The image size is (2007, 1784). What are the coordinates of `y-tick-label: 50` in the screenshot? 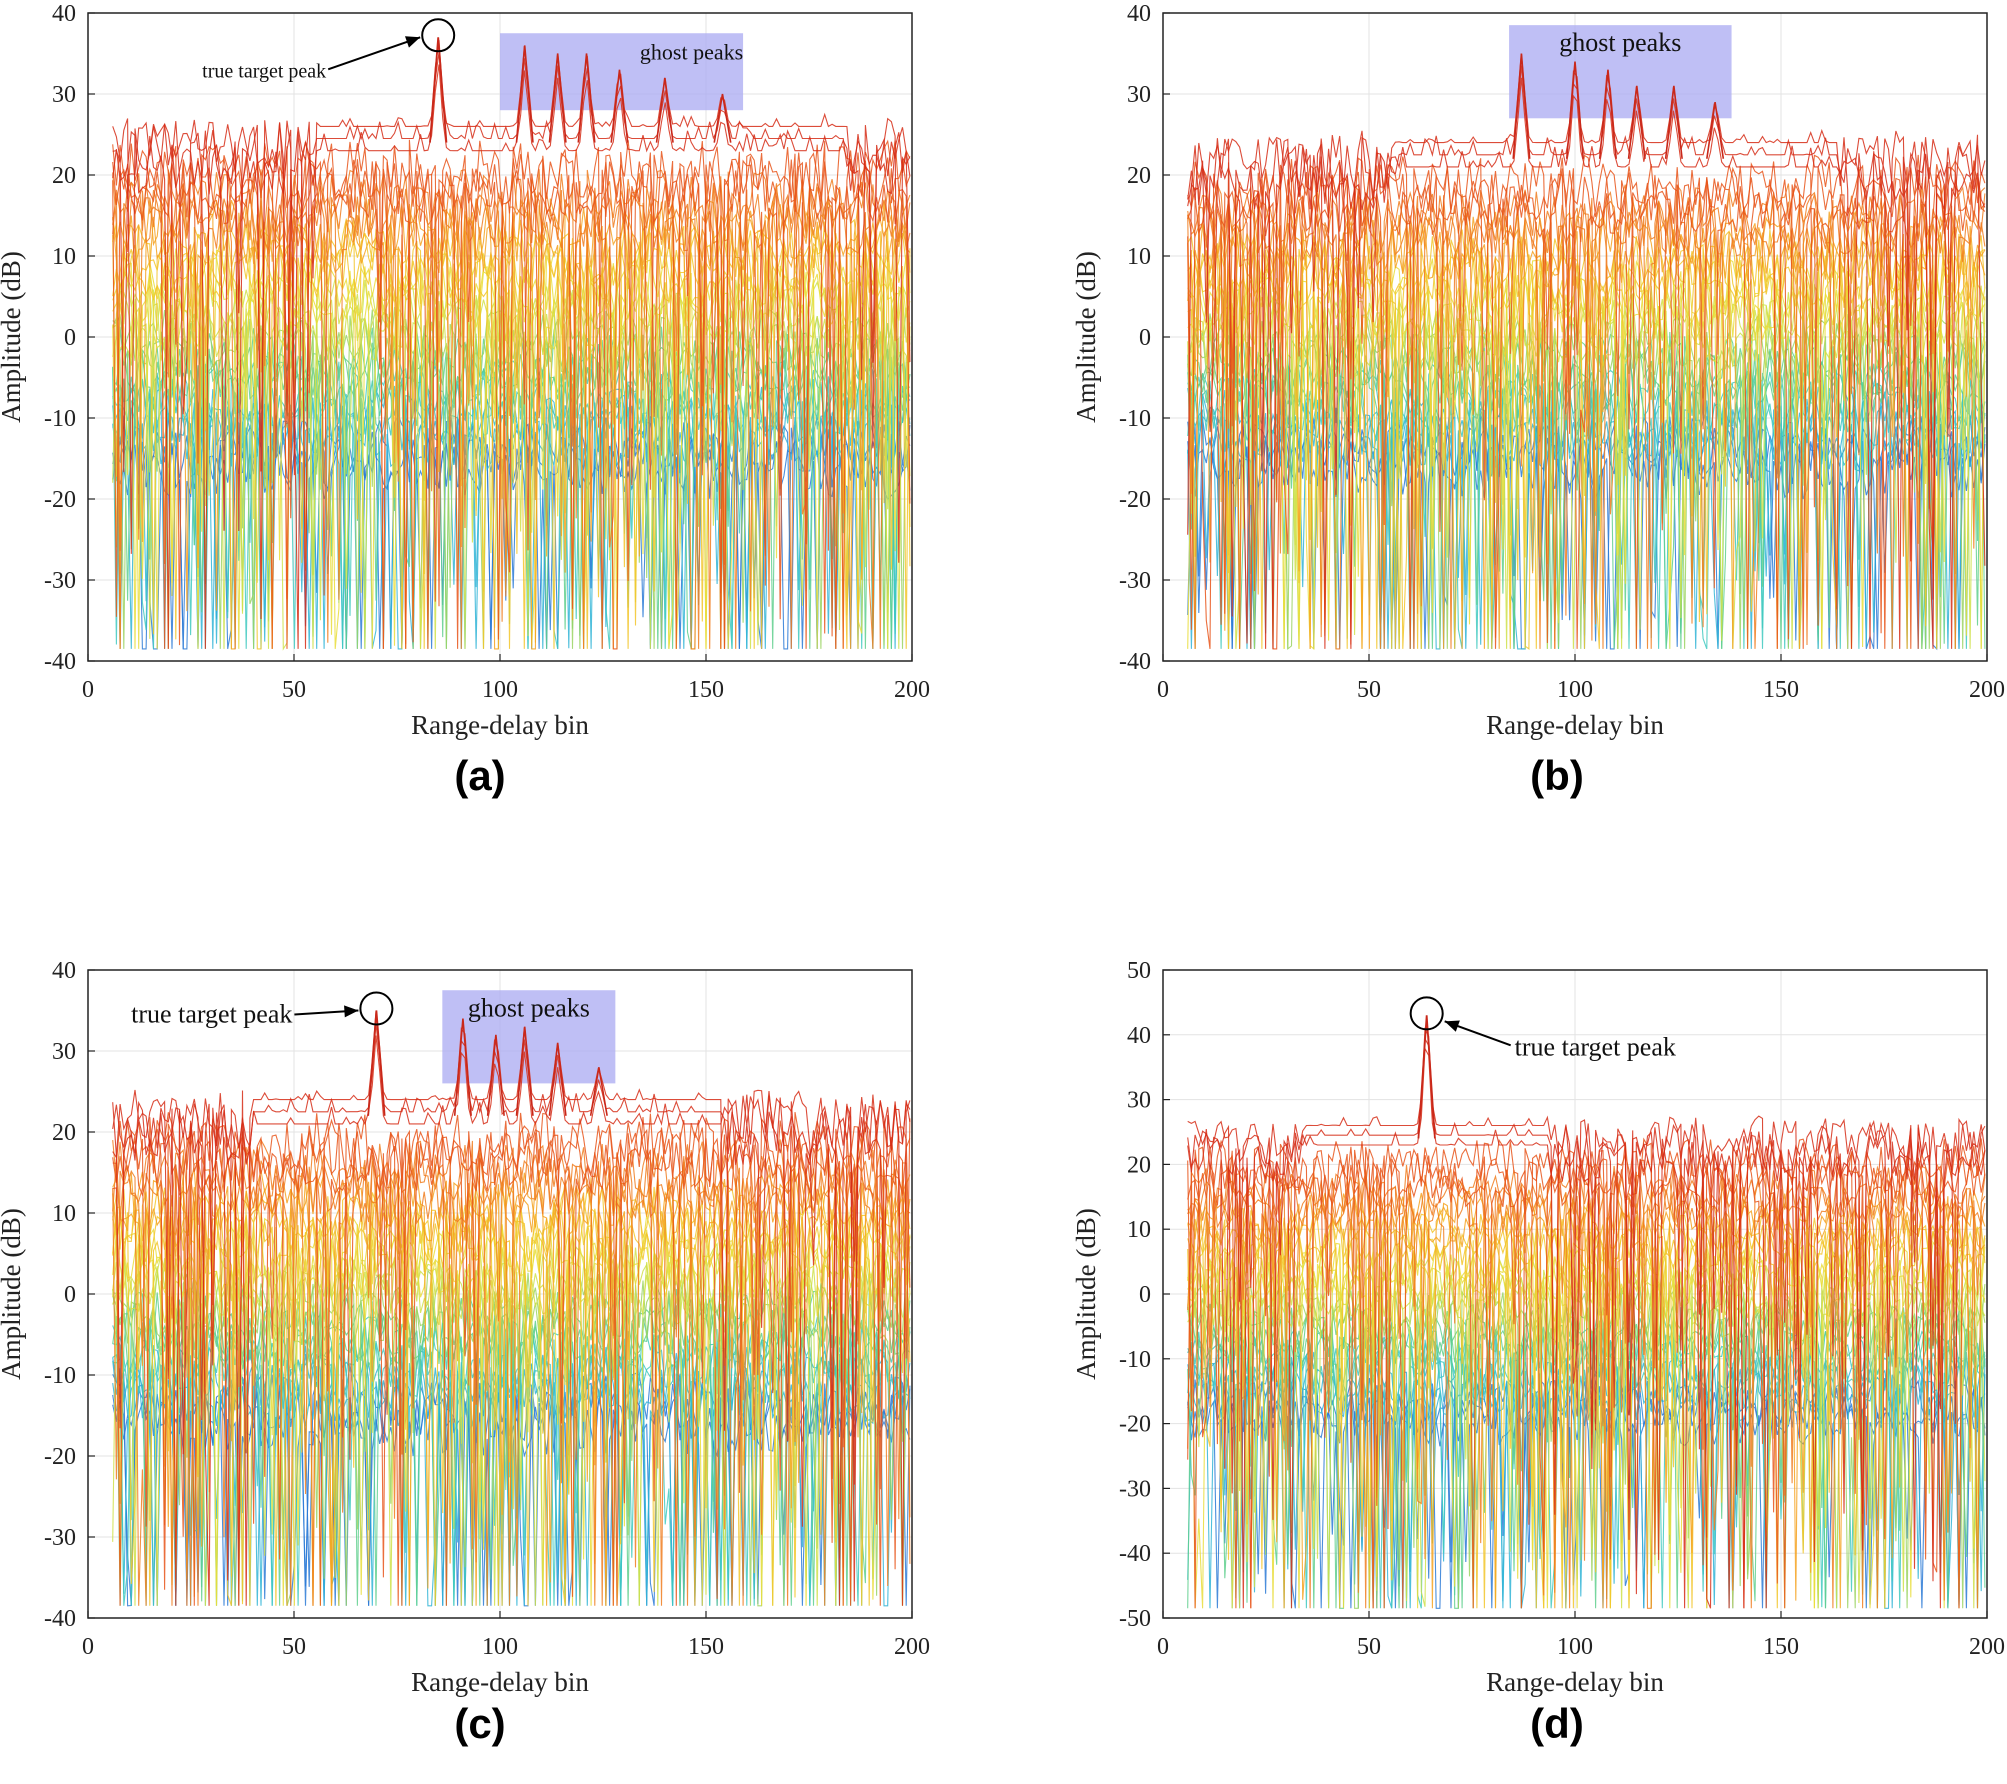 It's located at (1139, 971).